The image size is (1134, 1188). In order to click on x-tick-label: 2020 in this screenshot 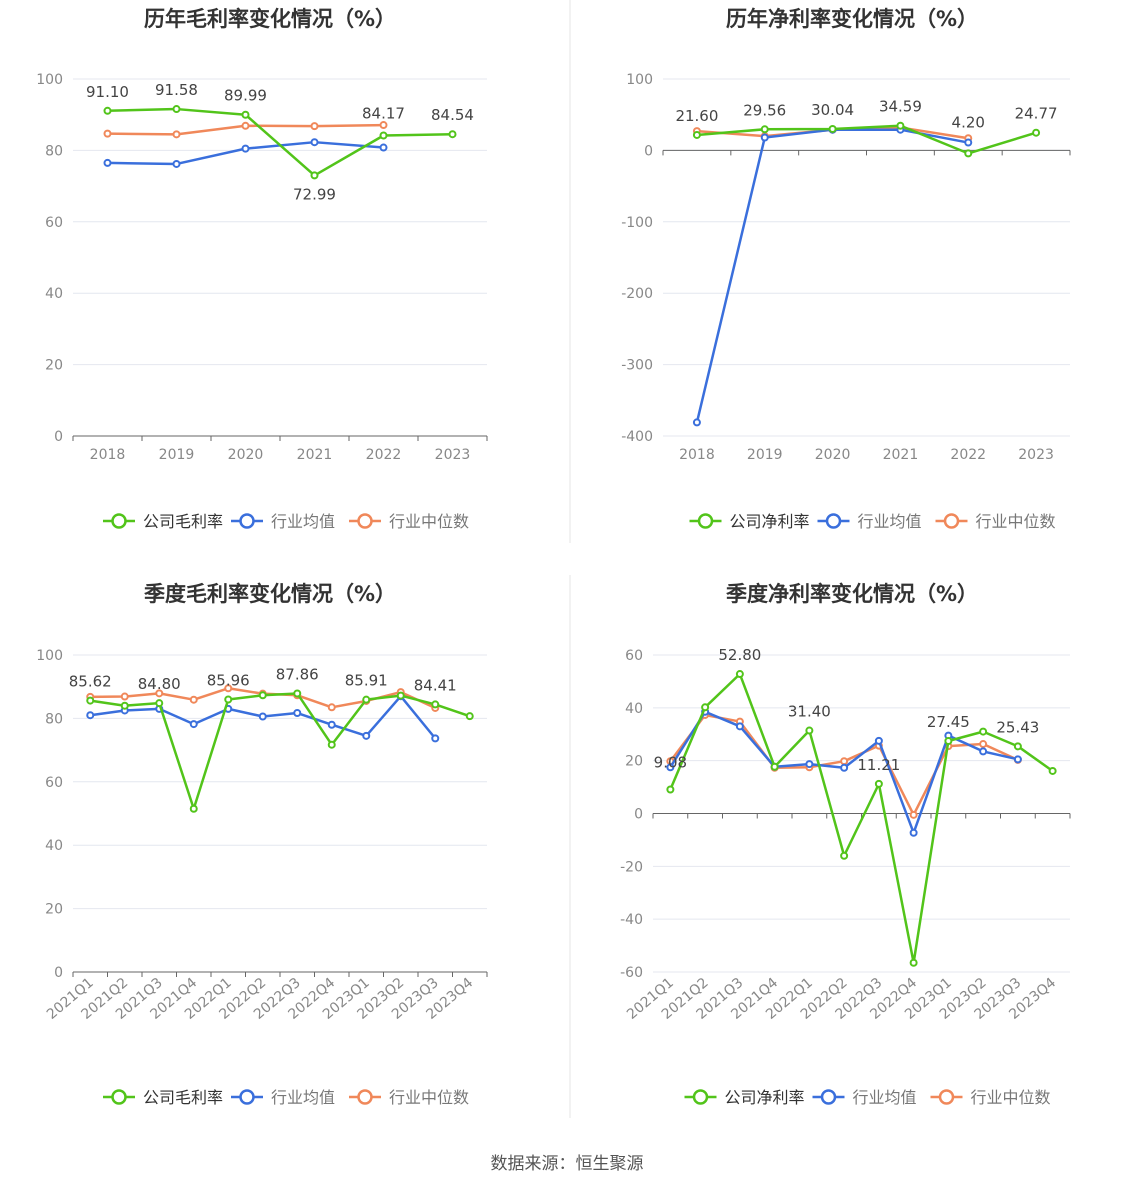, I will do `click(246, 455)`.